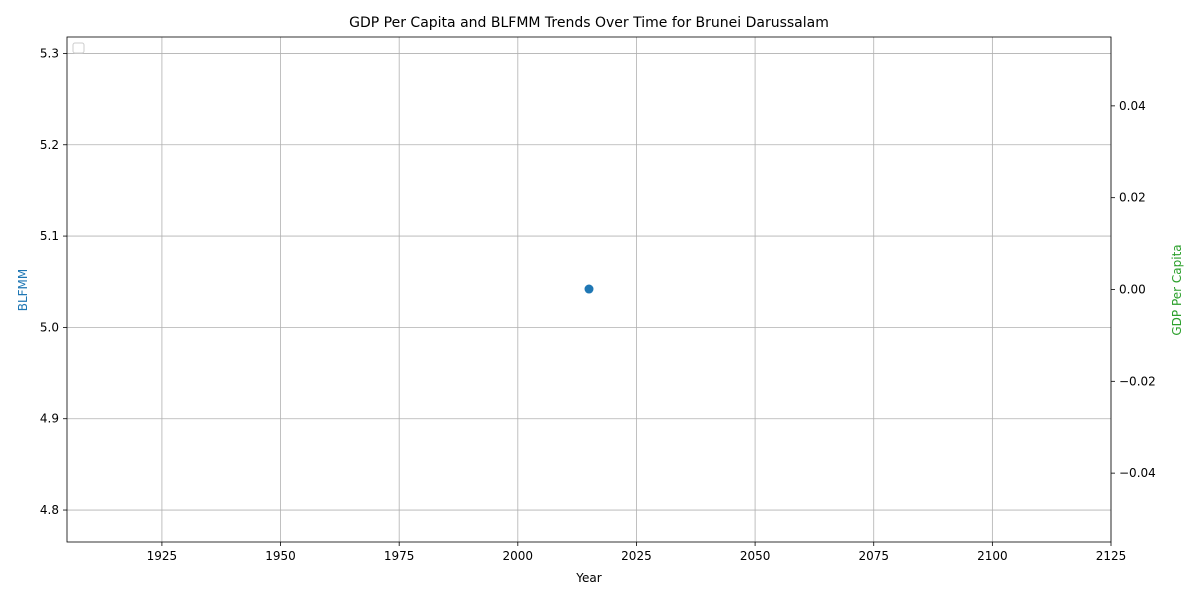  Describe the element at coordinates (23, 290) in the screenshot. I see `y-axis-left-title: BLFMM` at that location.